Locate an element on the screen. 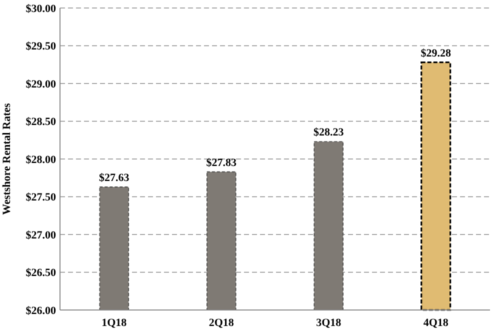 This screenshot has width=498, height=334. data-label: $27.83 is located at coordinates (222, 162).